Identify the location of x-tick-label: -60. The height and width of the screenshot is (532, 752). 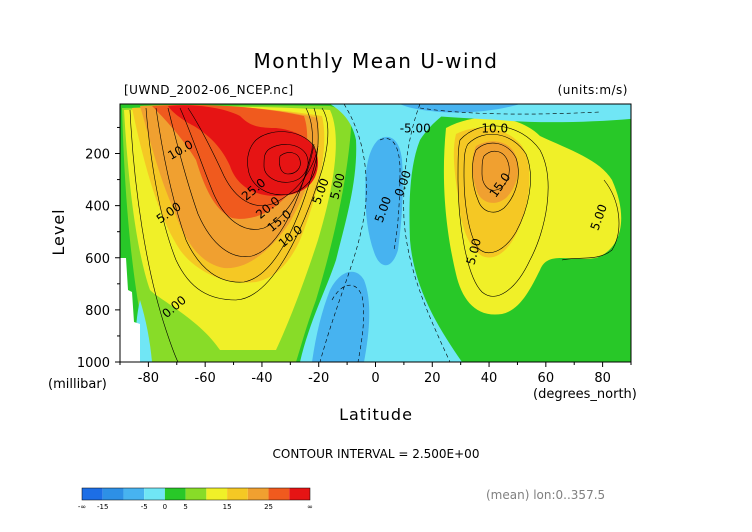
(205, 378).